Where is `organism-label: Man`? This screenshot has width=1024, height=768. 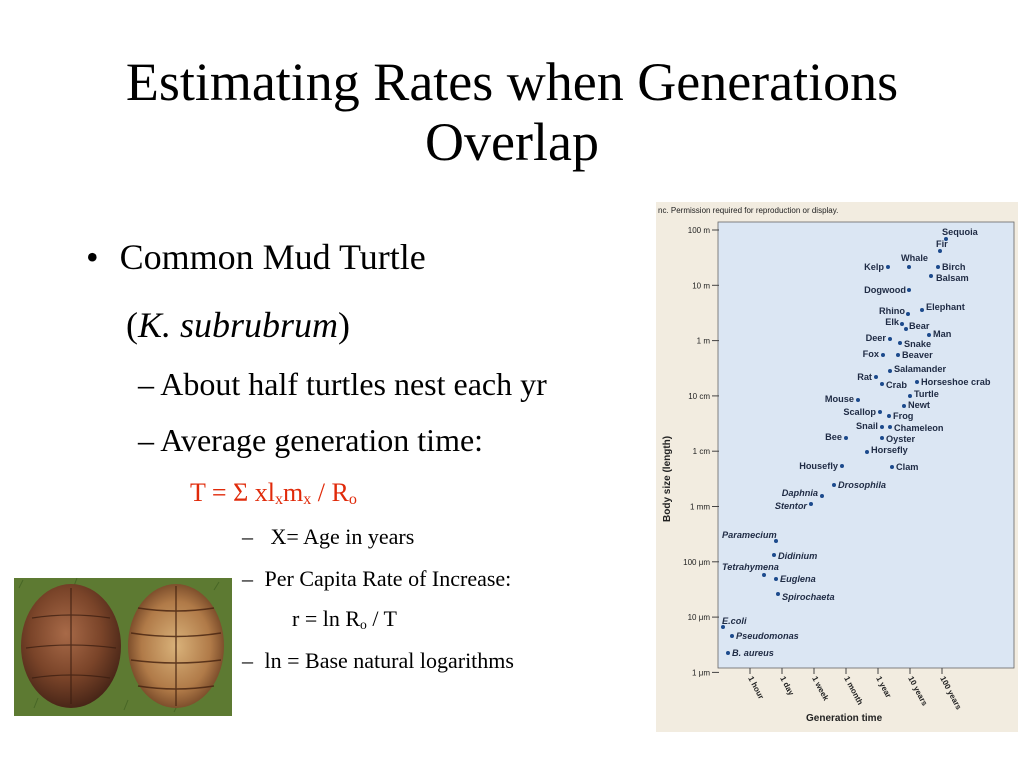
organism-label: Man is located at coordinates (942, 334).